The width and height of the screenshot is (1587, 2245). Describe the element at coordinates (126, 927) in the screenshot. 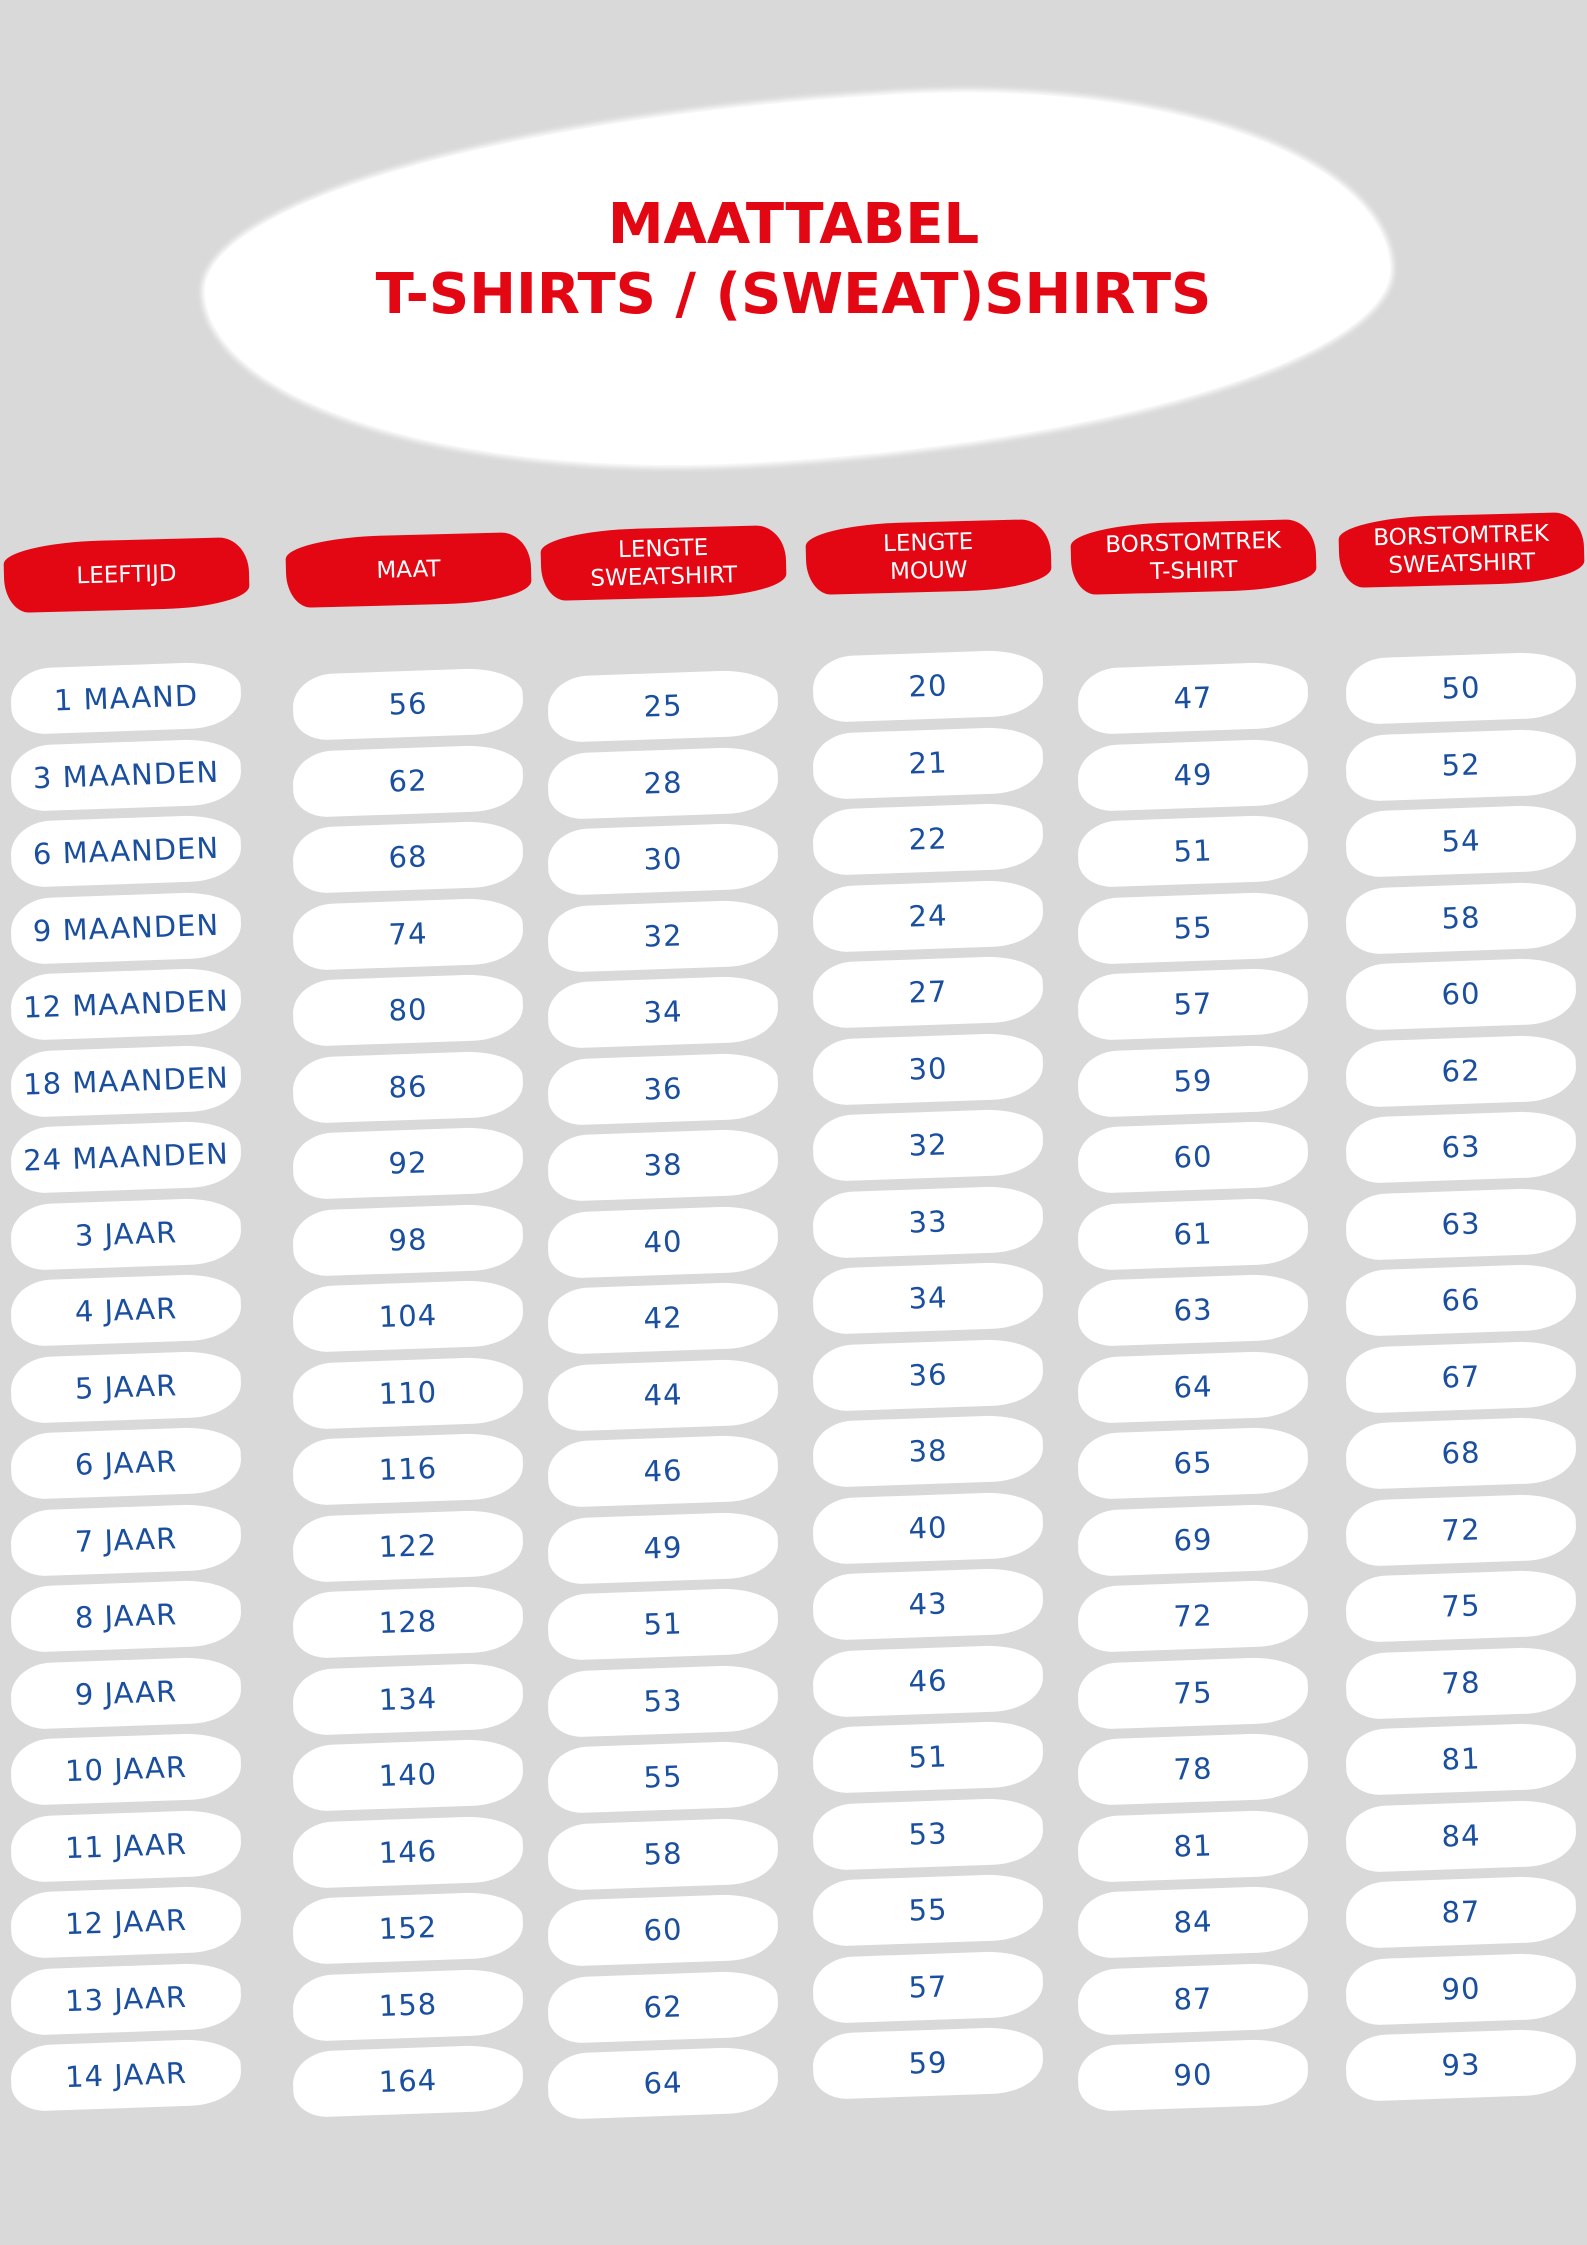

I see `table-cell-leeftijd: 9 MAANDEN` at that location.